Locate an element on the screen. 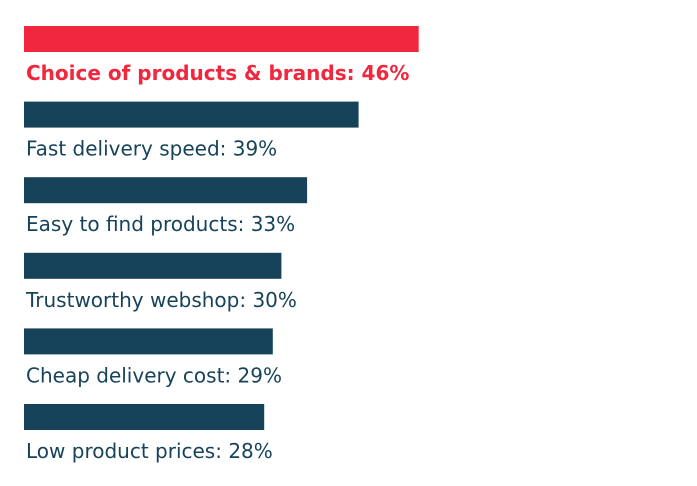 This screenshot has height=486, width=697. bar-label-5: Cheap delivery cost: 29% is located at coordinates (154, 375).